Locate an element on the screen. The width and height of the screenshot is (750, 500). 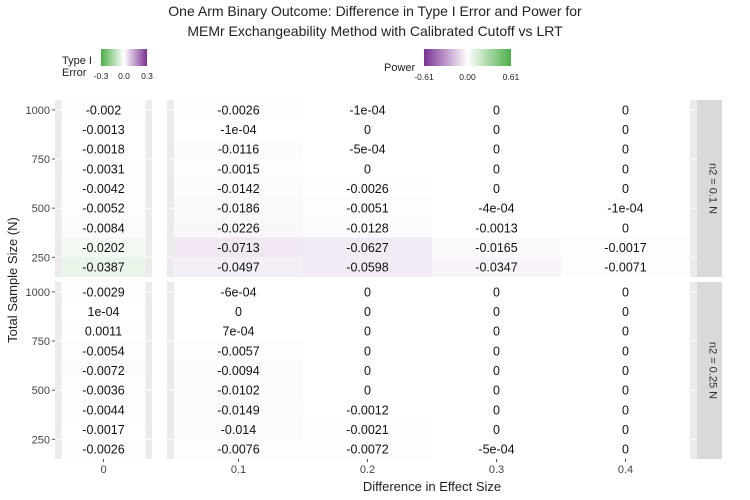
legend-power-tick-1: -0.61 is located at coordinates (424, 77).